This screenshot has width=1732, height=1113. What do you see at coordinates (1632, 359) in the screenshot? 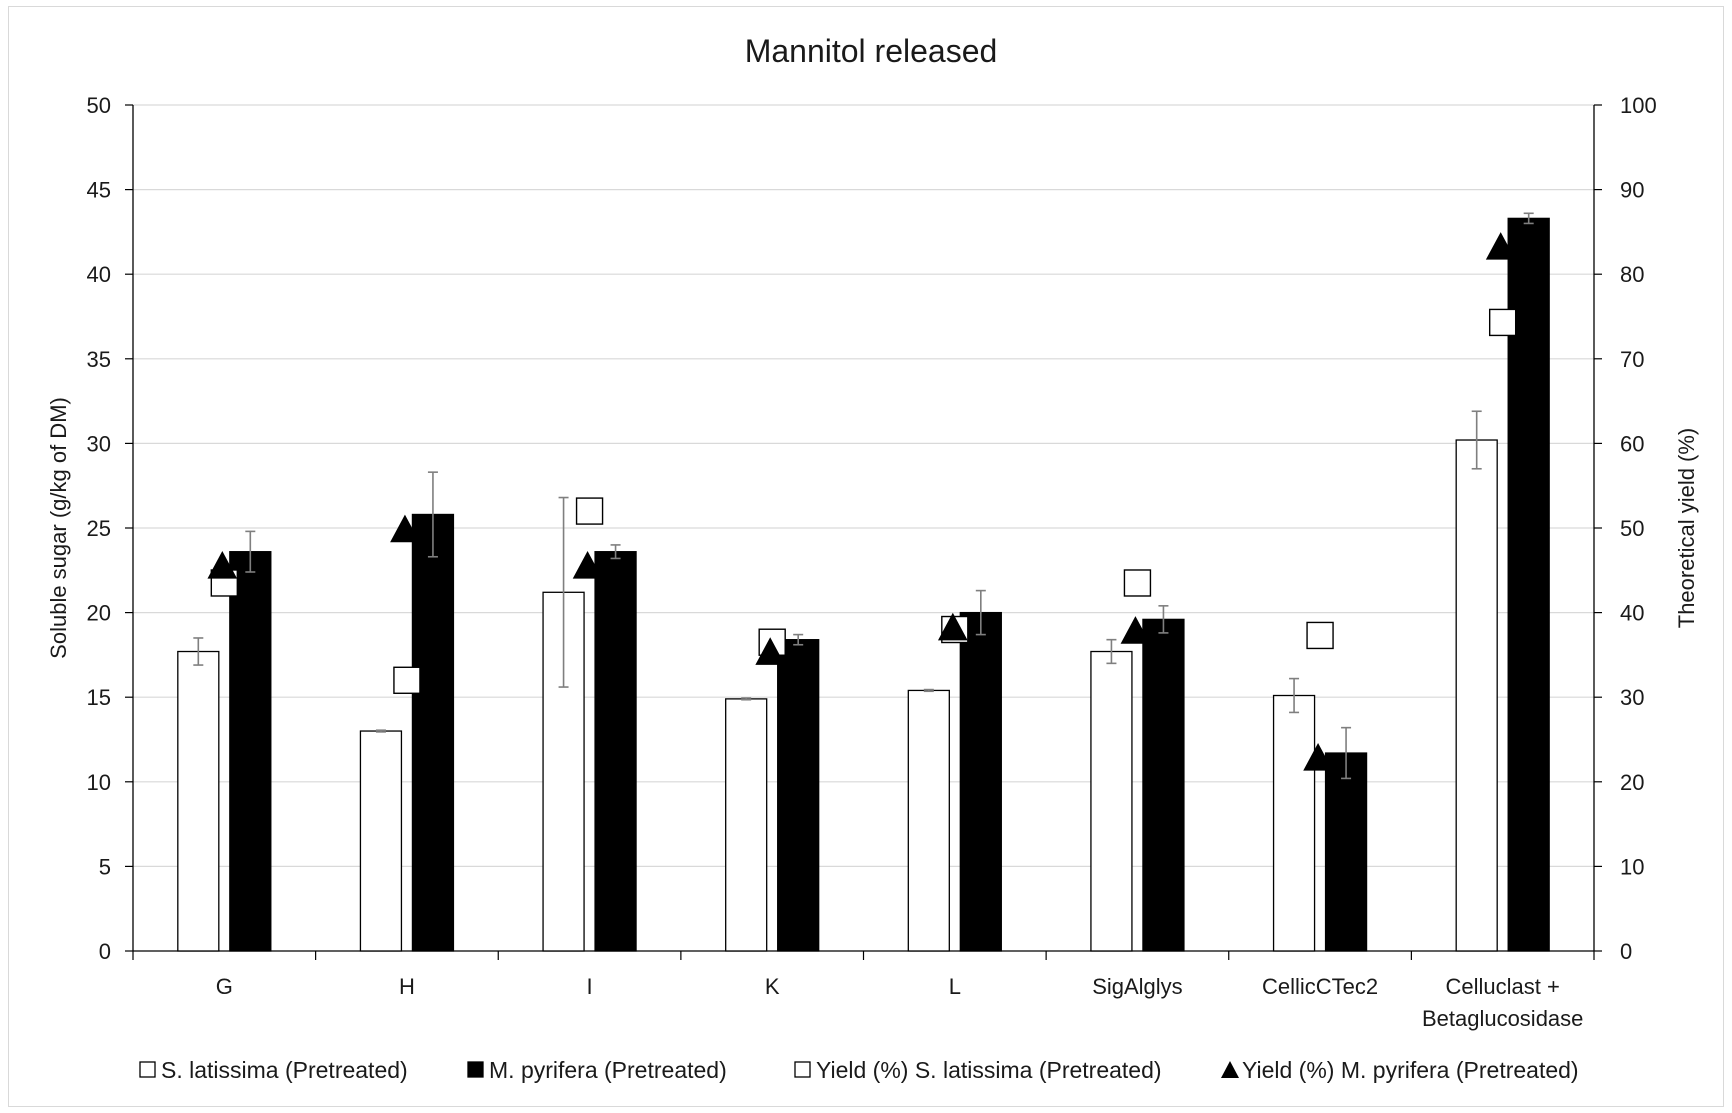
I see `right-tick-label: 70` at bounding box center [1632, 359].